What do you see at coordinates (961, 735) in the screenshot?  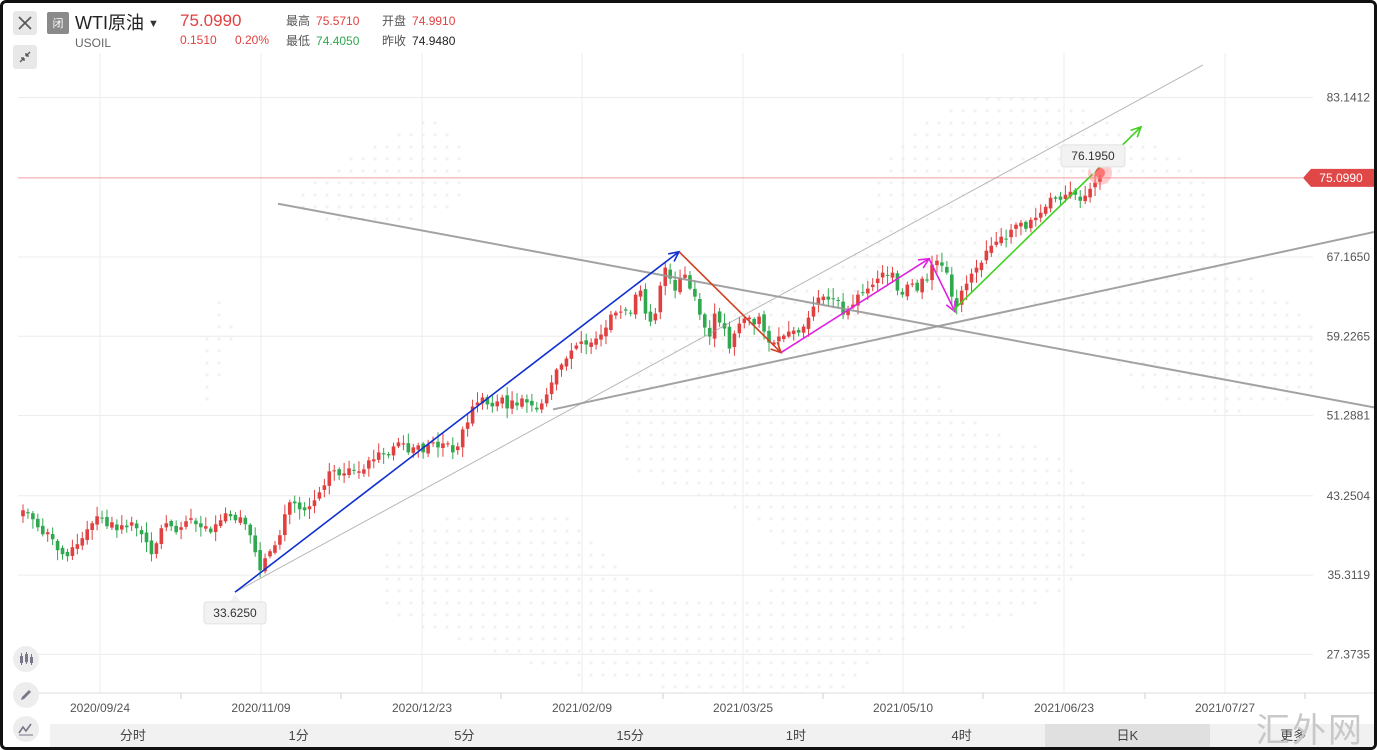 I see `tab-4hour: 4时` at bounding box center [961, 735].